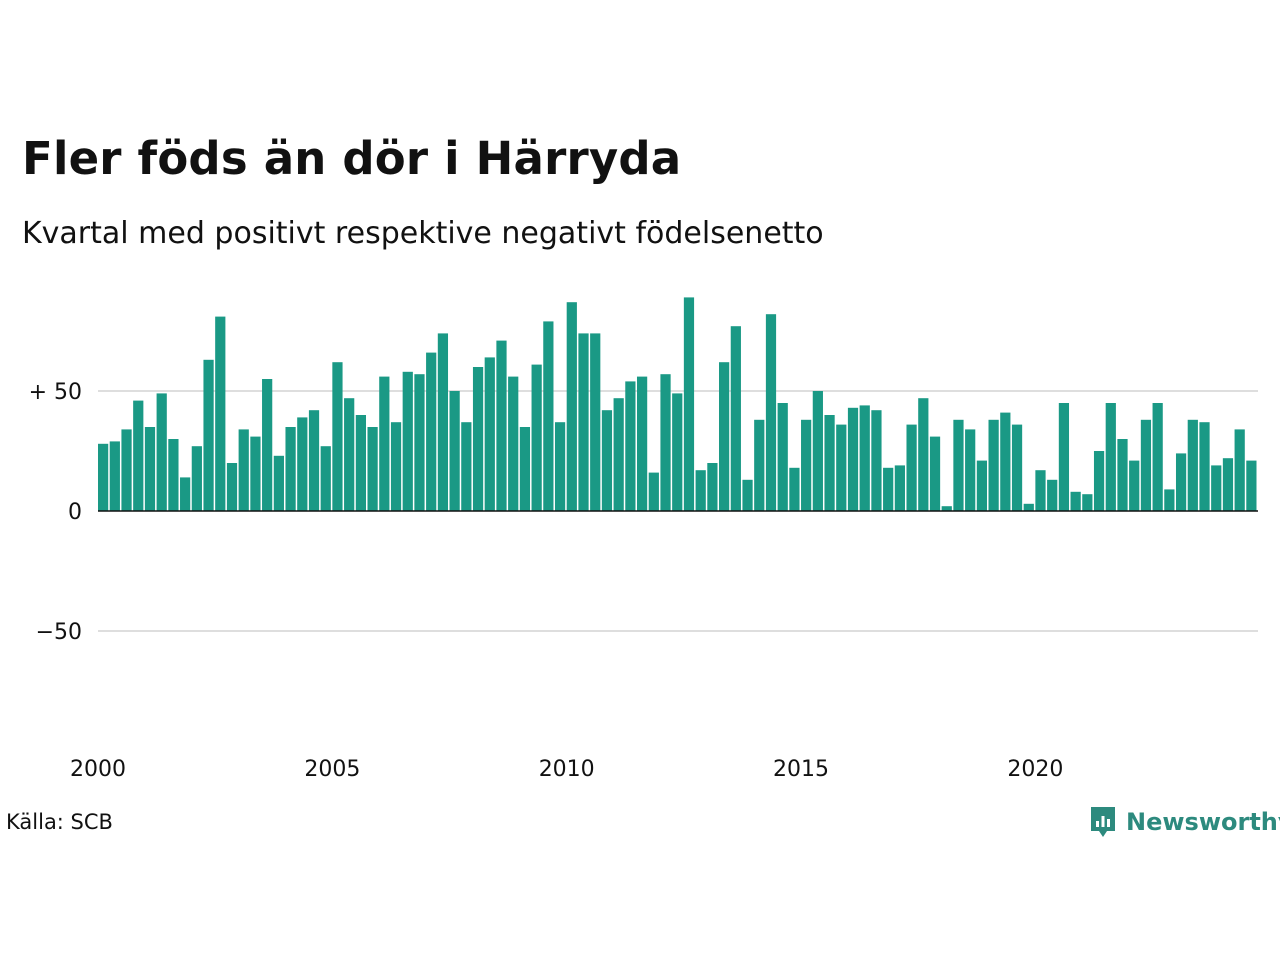  Describe the element at coordinates (801, 769) in the screenshot. I see `x-tick-label: 2015` at that location.